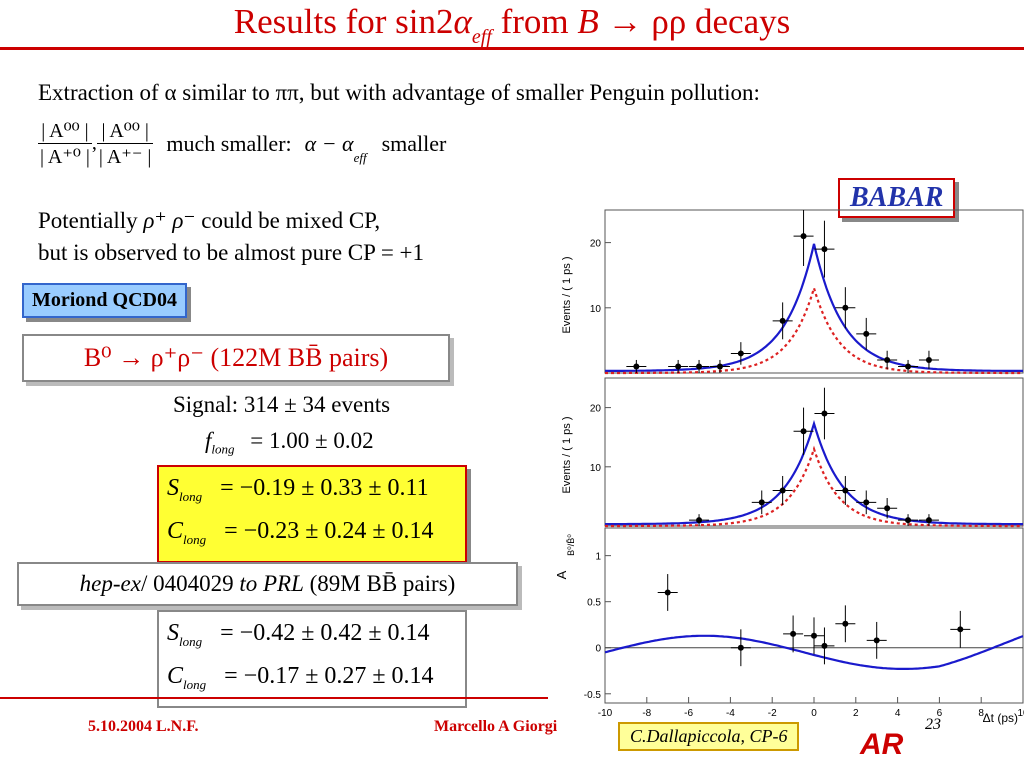 This screenshot has width=1024, height=768. Describe the element at coordinates (567, 454) in the screenshot. I see `yaxis-label-mid: Events / ( 1 ps )` at that location.